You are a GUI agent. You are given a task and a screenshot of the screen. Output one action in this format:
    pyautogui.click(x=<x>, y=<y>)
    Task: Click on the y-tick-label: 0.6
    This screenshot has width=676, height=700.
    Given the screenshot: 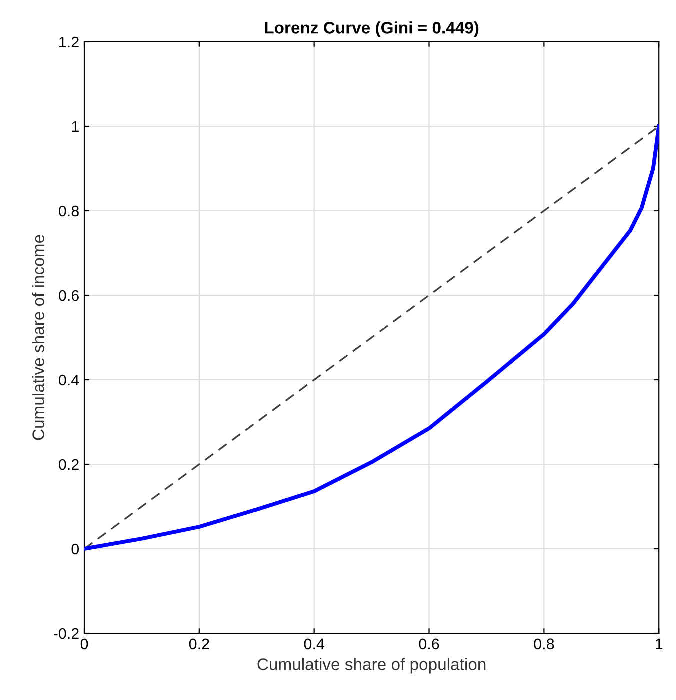 What is the action you would take?
    pyautogui.click(x=69, y=296)
    